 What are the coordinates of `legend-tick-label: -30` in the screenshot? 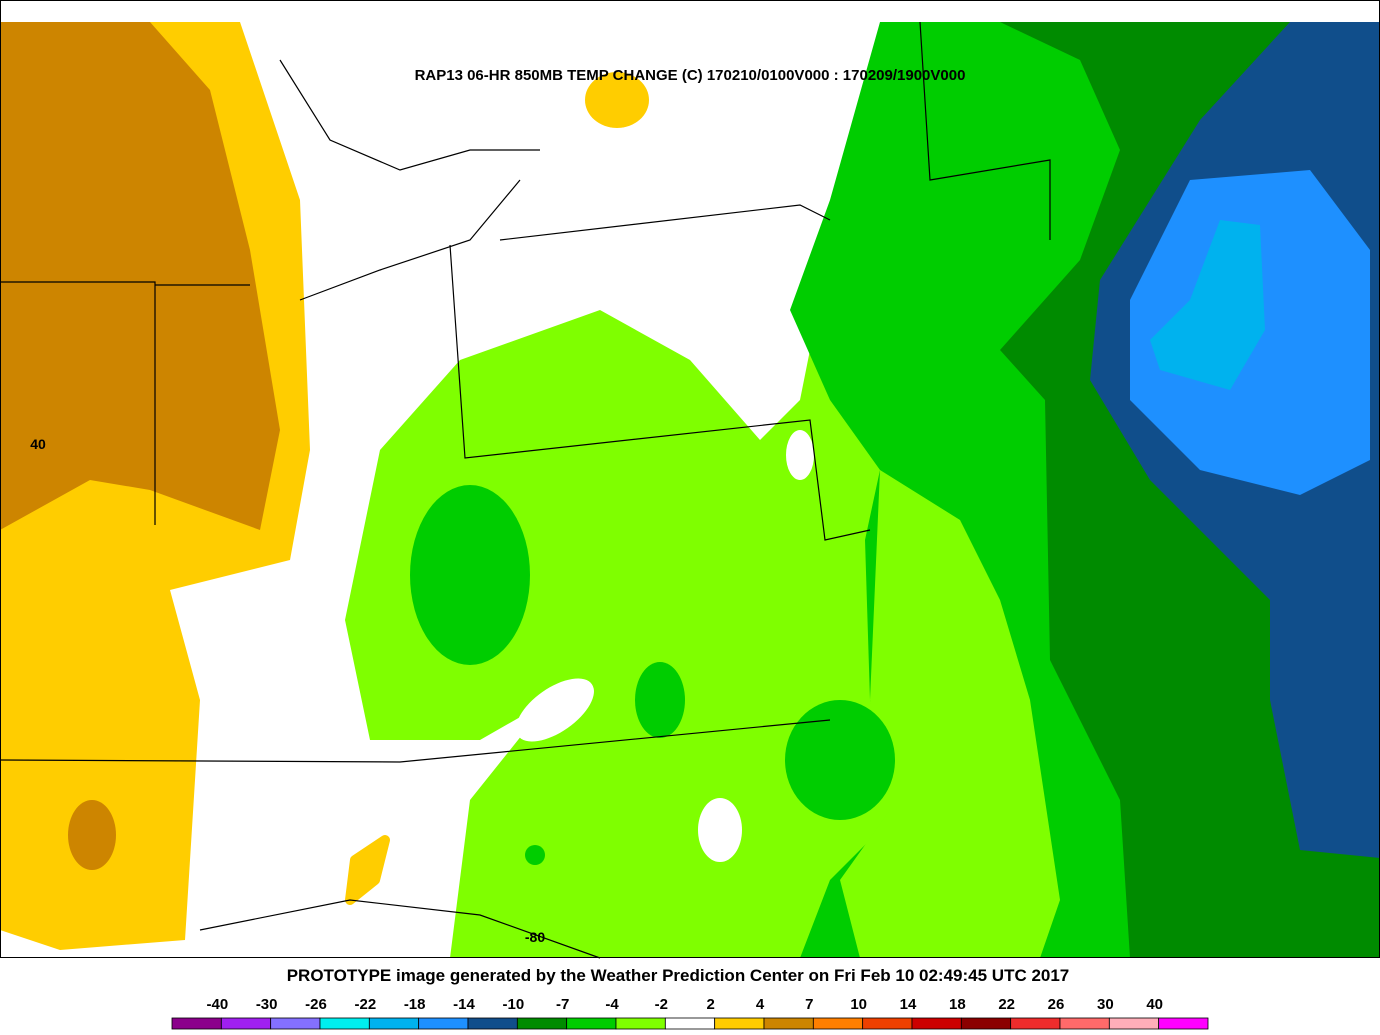 It's located at (267, 1004).